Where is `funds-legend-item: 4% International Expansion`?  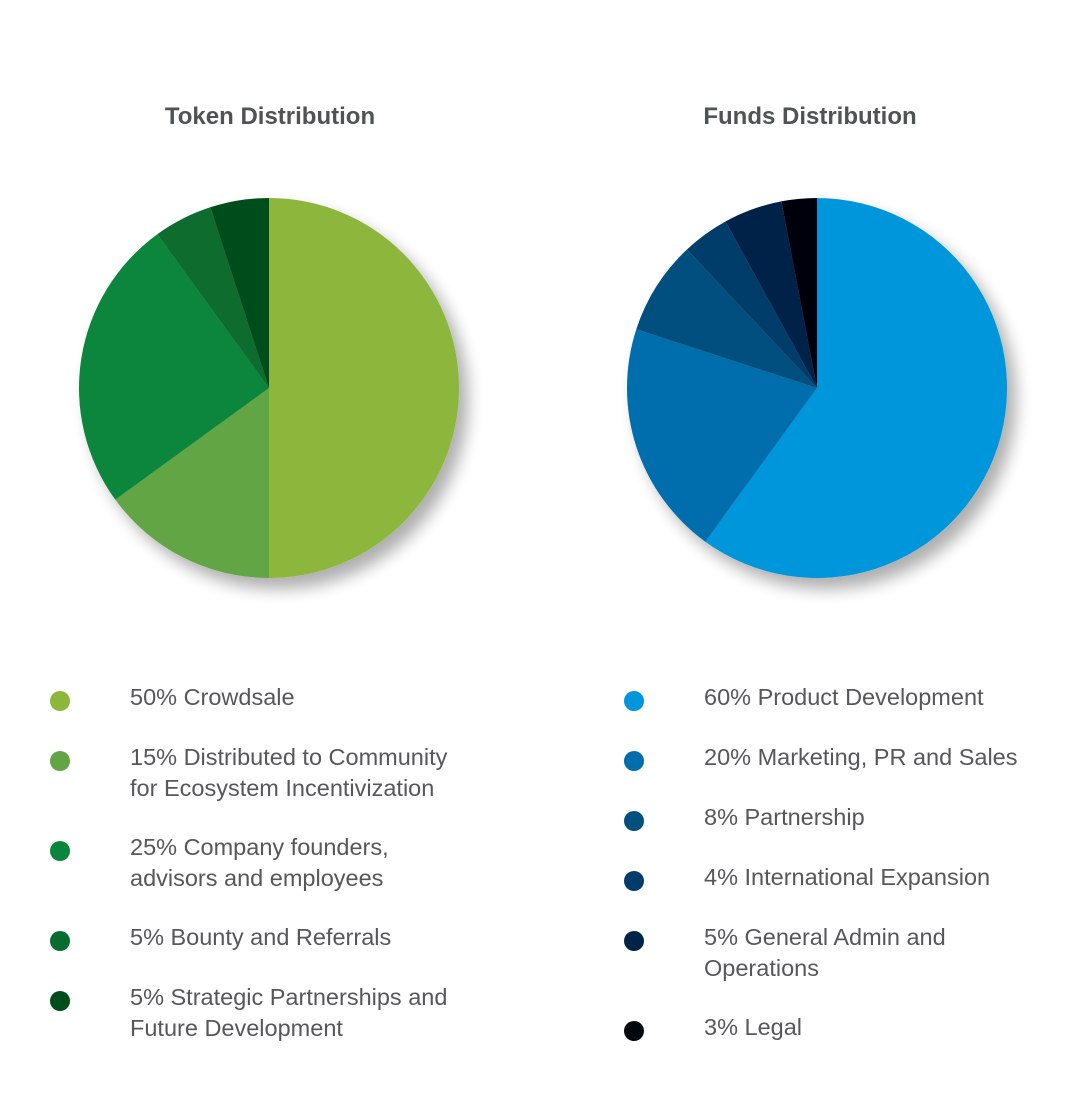
funds-legend-item: 4% International Expansion is located at coordinates (847, 878).